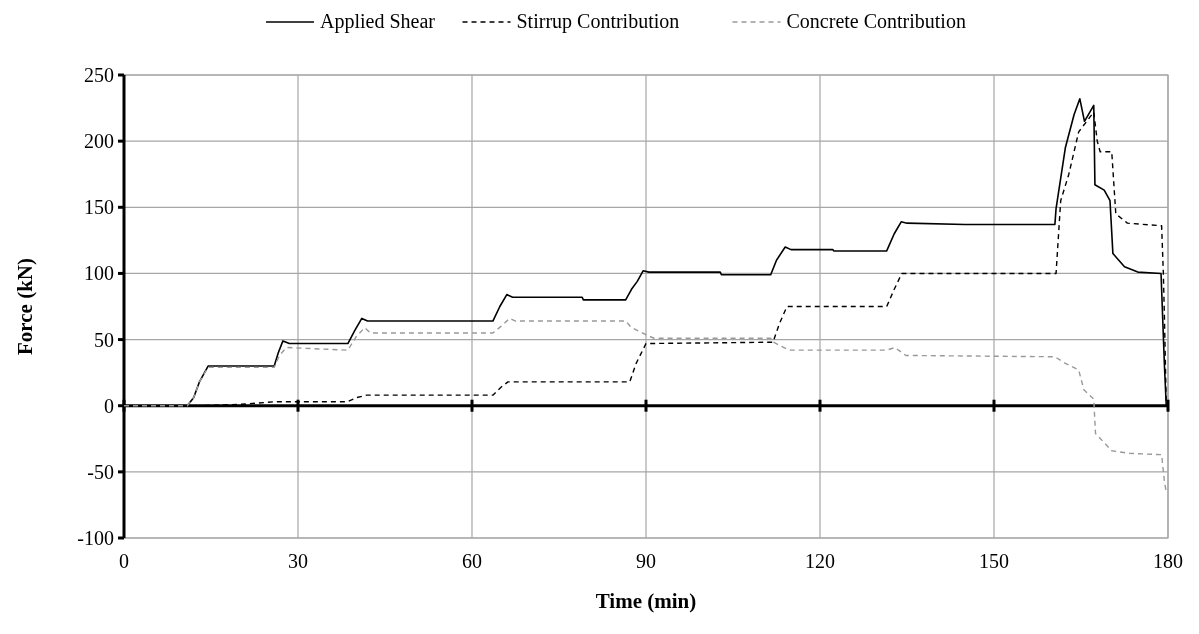  Describe the element at coordinates (298, 561) in the screenshot. I see `x-tick-label: 30` at that location.